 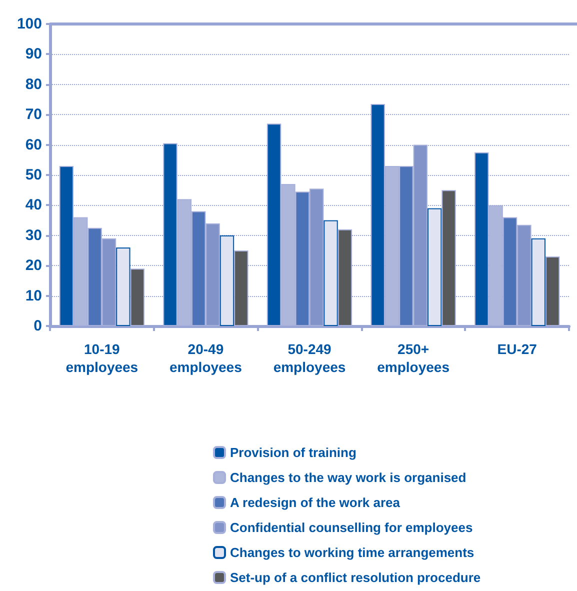 What do you see at coordinates (206, 358) in the screenshot?
I see `x-tick-label: 20-49 employees` at bounding box center [206, 358].